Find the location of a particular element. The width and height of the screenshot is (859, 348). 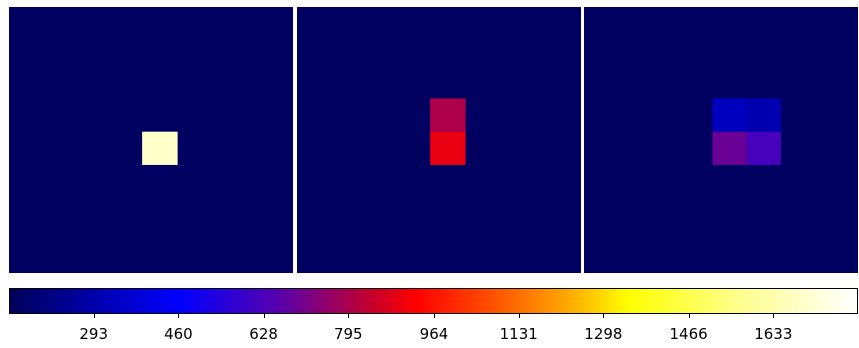

colorbar-tick-label: 795 is located at coordinates (348, 334).